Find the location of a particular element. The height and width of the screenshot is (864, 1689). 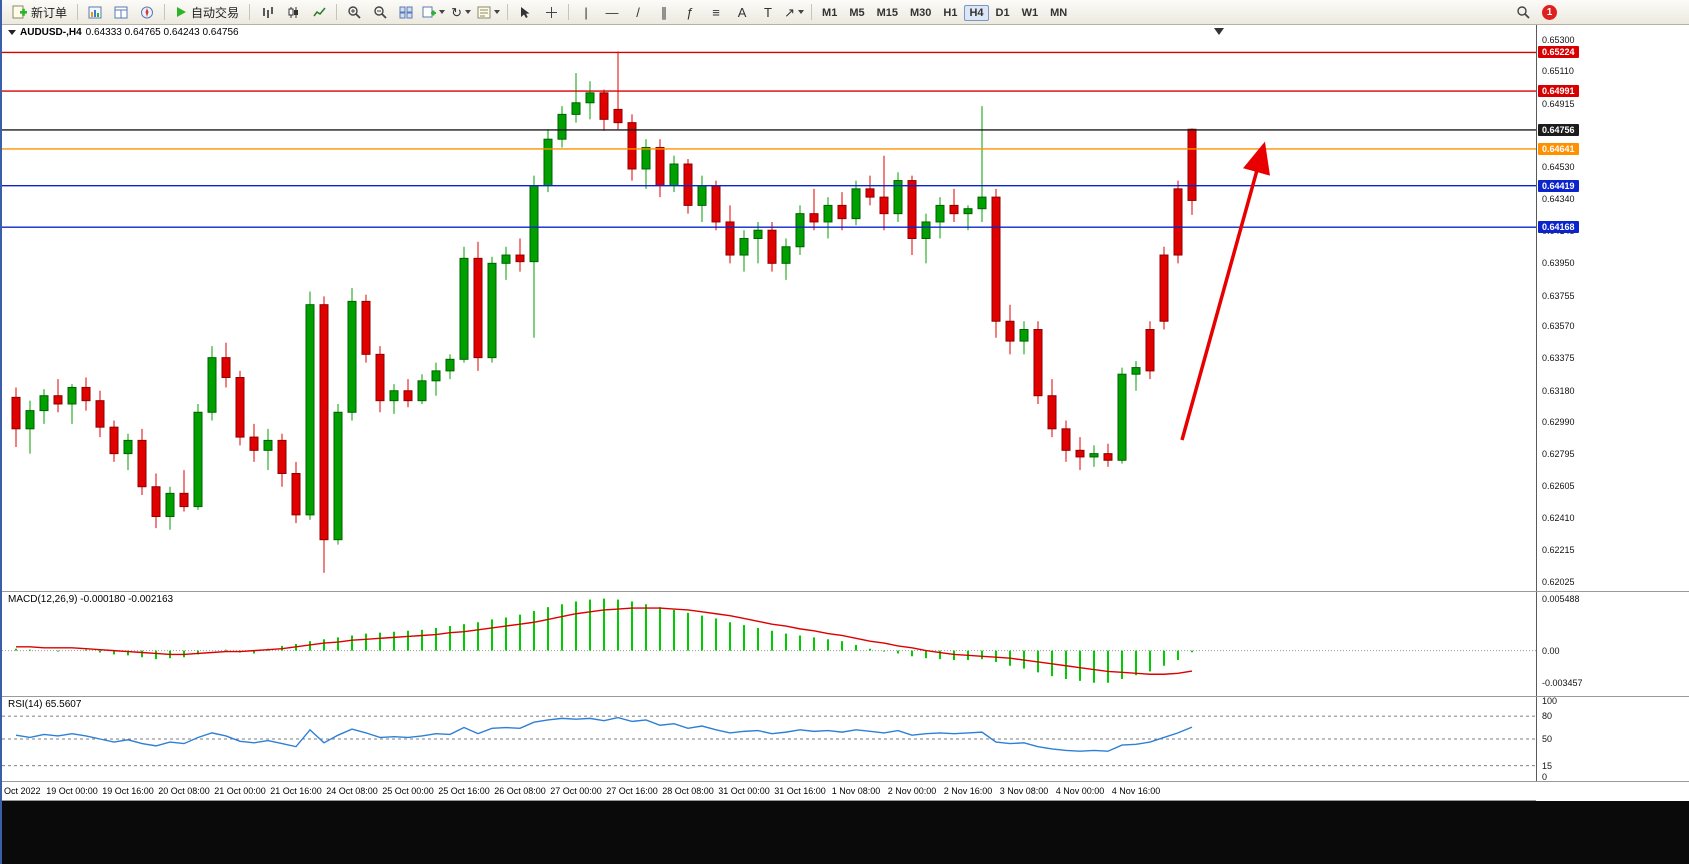

crosshair-icon is located at coordinates (551, 12).